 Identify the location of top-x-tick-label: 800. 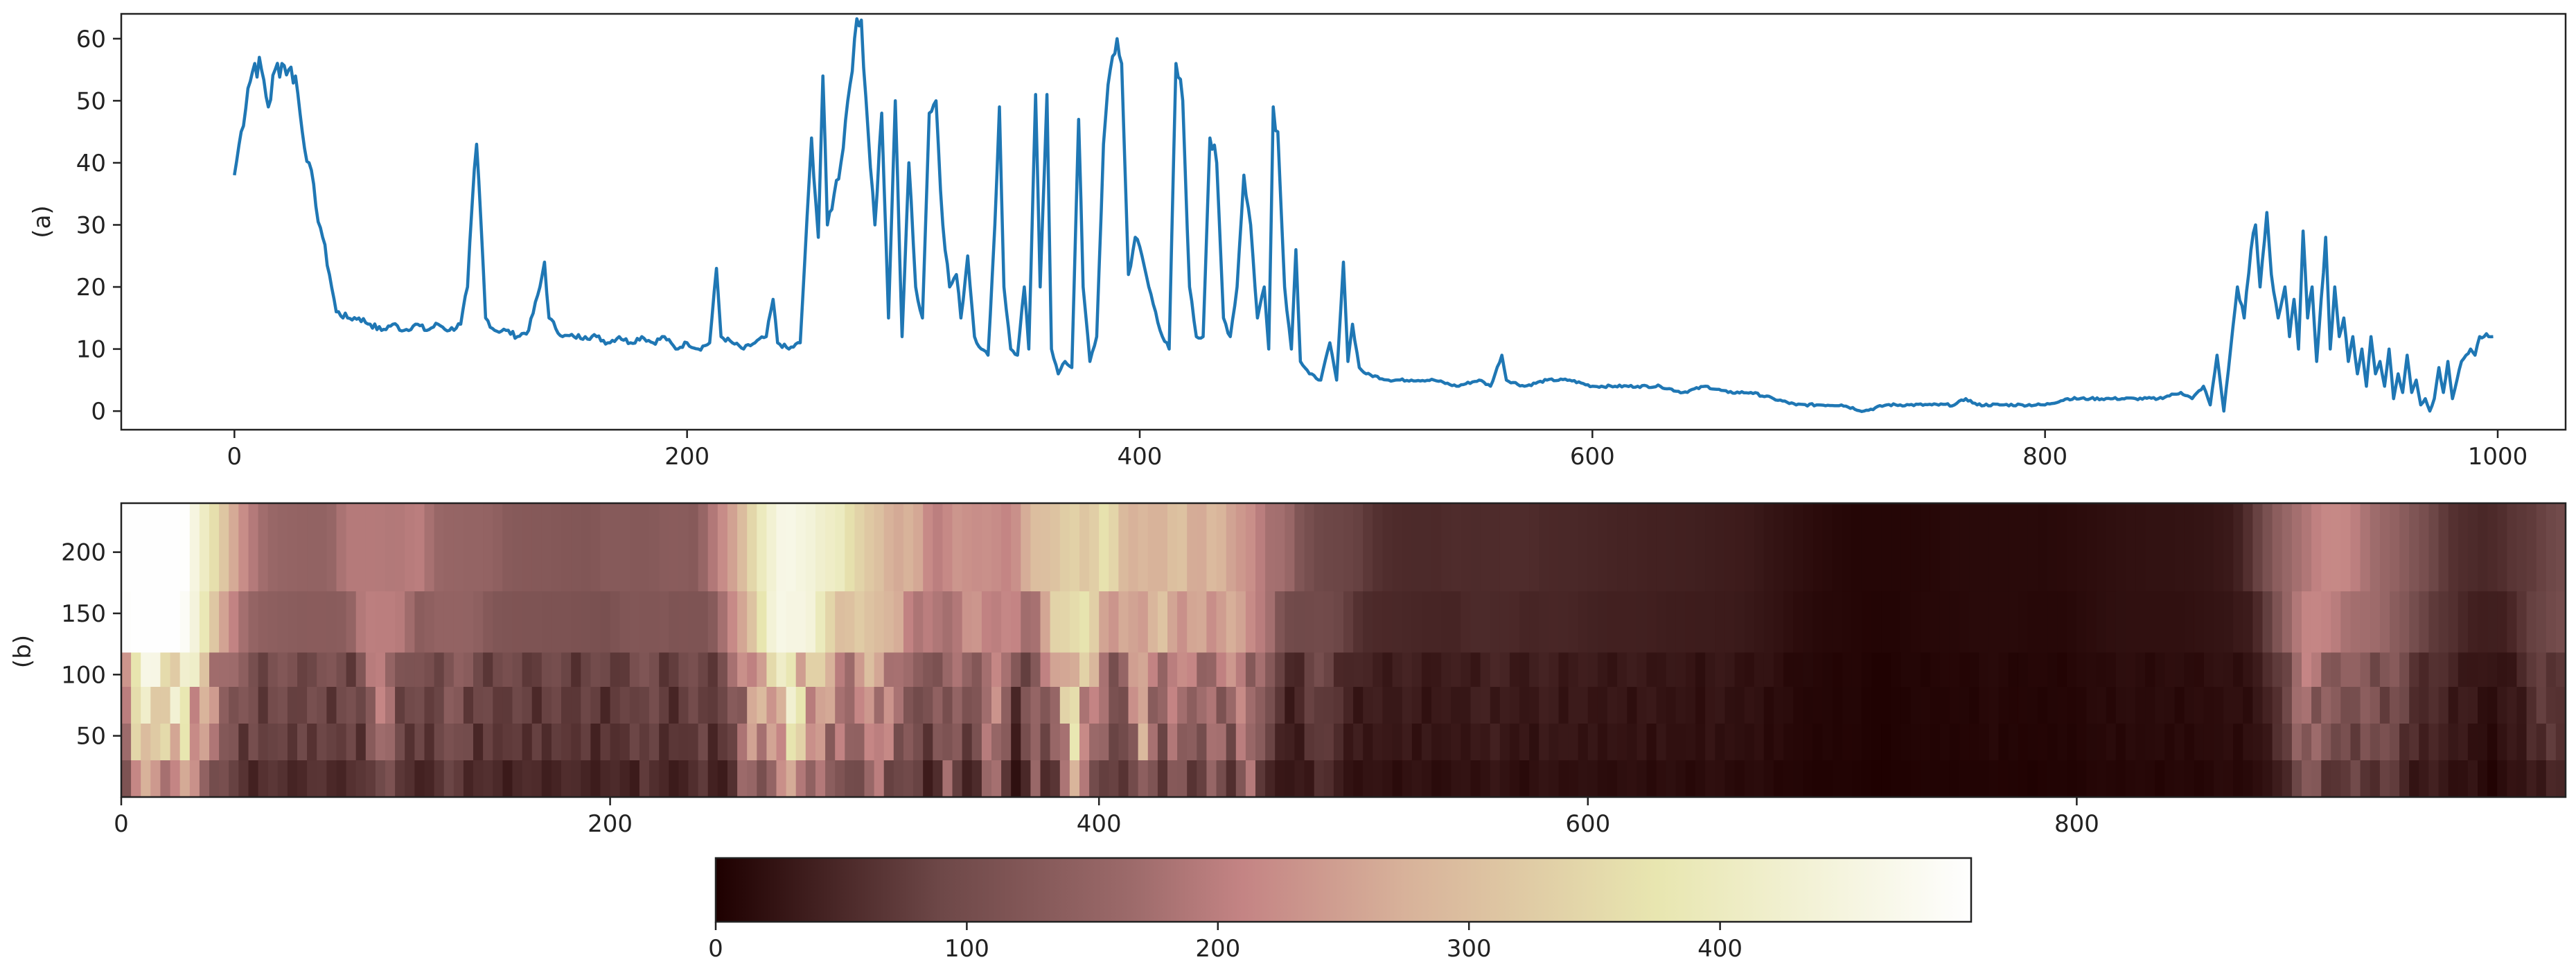
(2045, 457).